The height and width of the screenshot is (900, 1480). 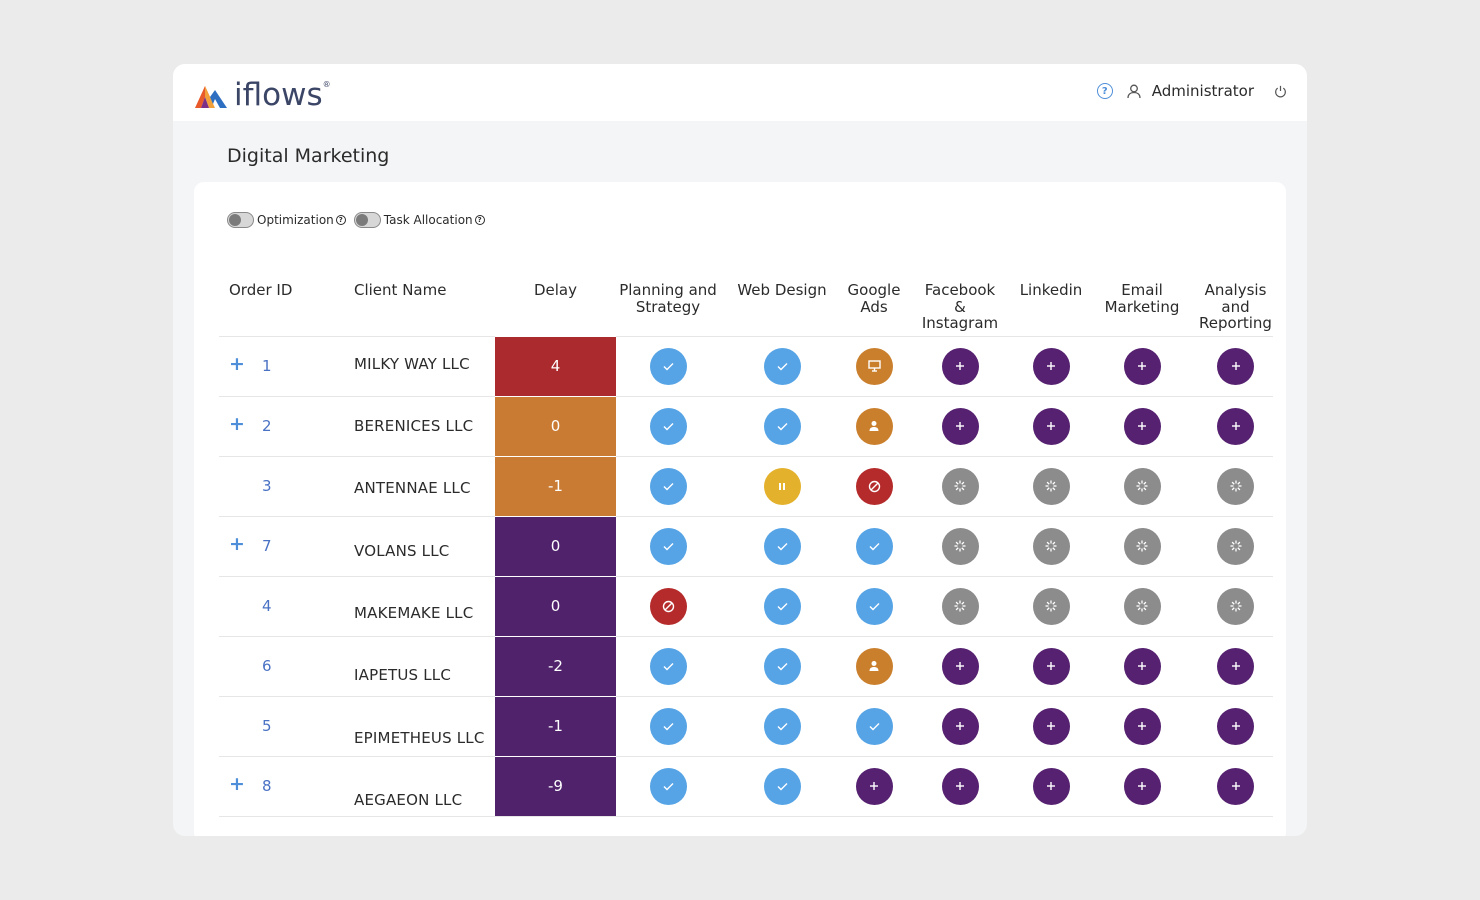 I want to click on col-header-task: Planning and Strategy, so click(x=668, y=298).